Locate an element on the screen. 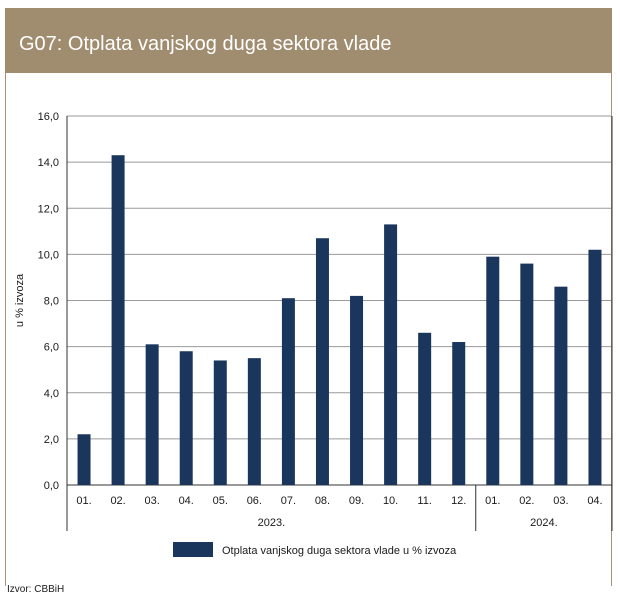  source-note: Izvor: CBBiH is located at coordinates (36, 589).